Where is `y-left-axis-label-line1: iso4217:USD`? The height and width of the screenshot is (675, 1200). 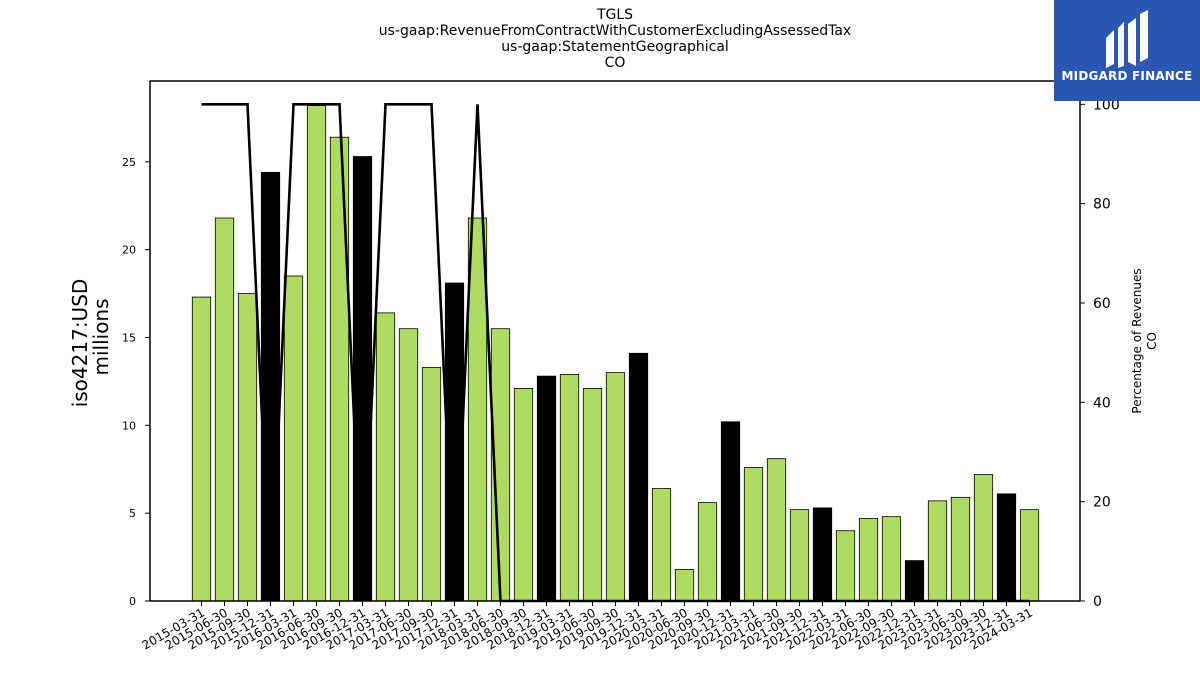 y-left-axis-label-line1: iso4217:USD is located at coordinates (80, 343).